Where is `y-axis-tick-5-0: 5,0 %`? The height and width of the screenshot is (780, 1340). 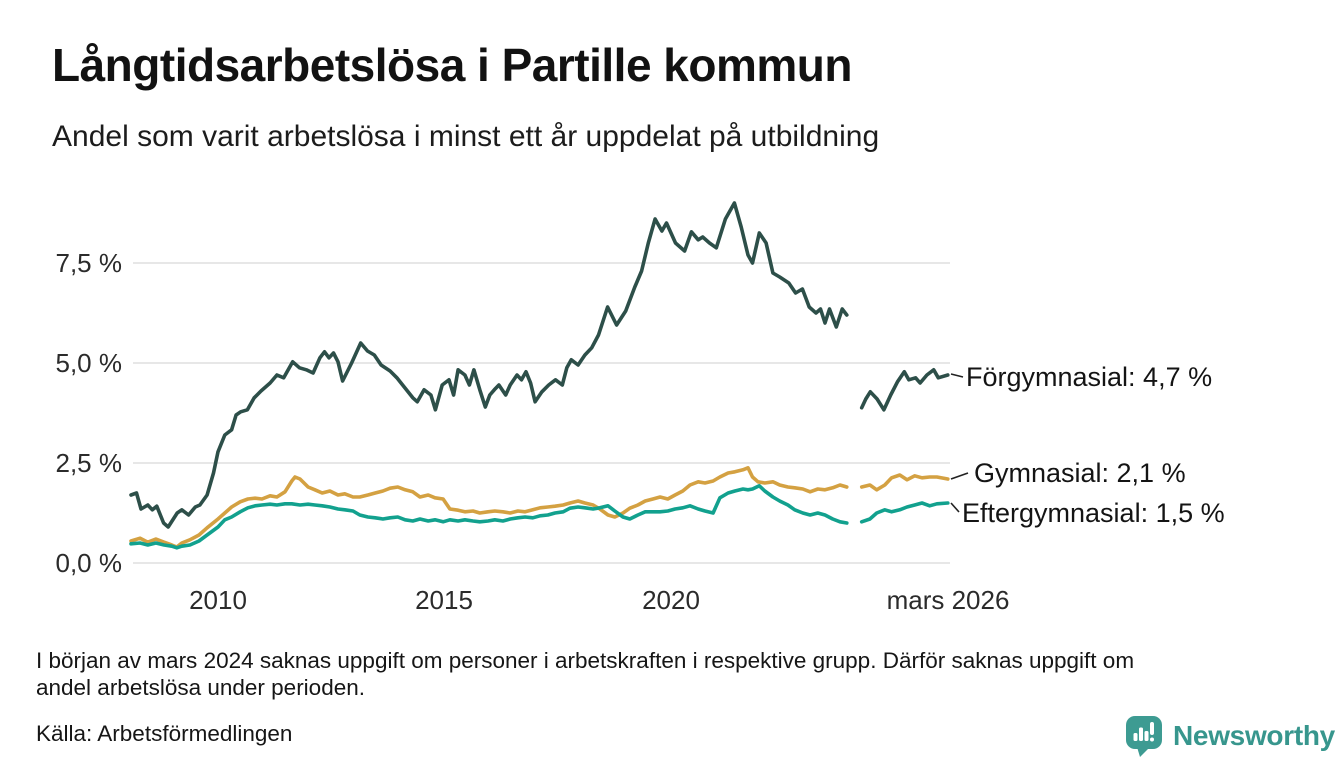
y-axis-tick-5-0: 5,0 % is located at coordinates (89, 363).